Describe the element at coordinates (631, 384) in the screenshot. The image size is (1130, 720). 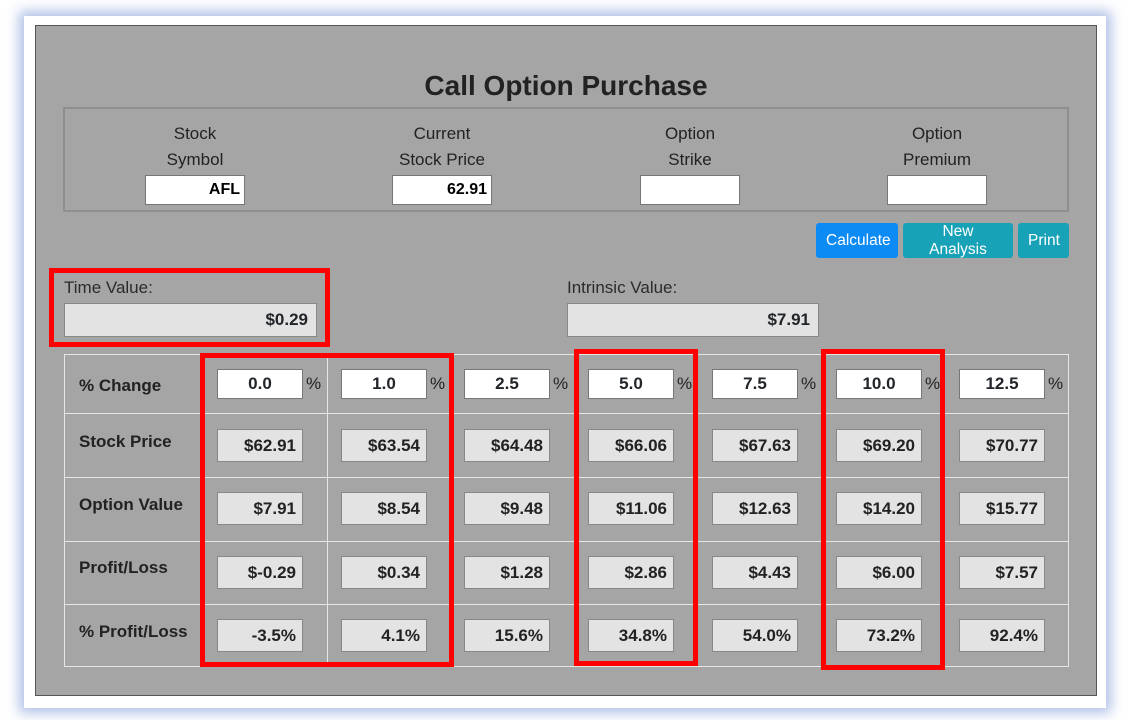
I see `pct-change-input: 5.0` at that location.